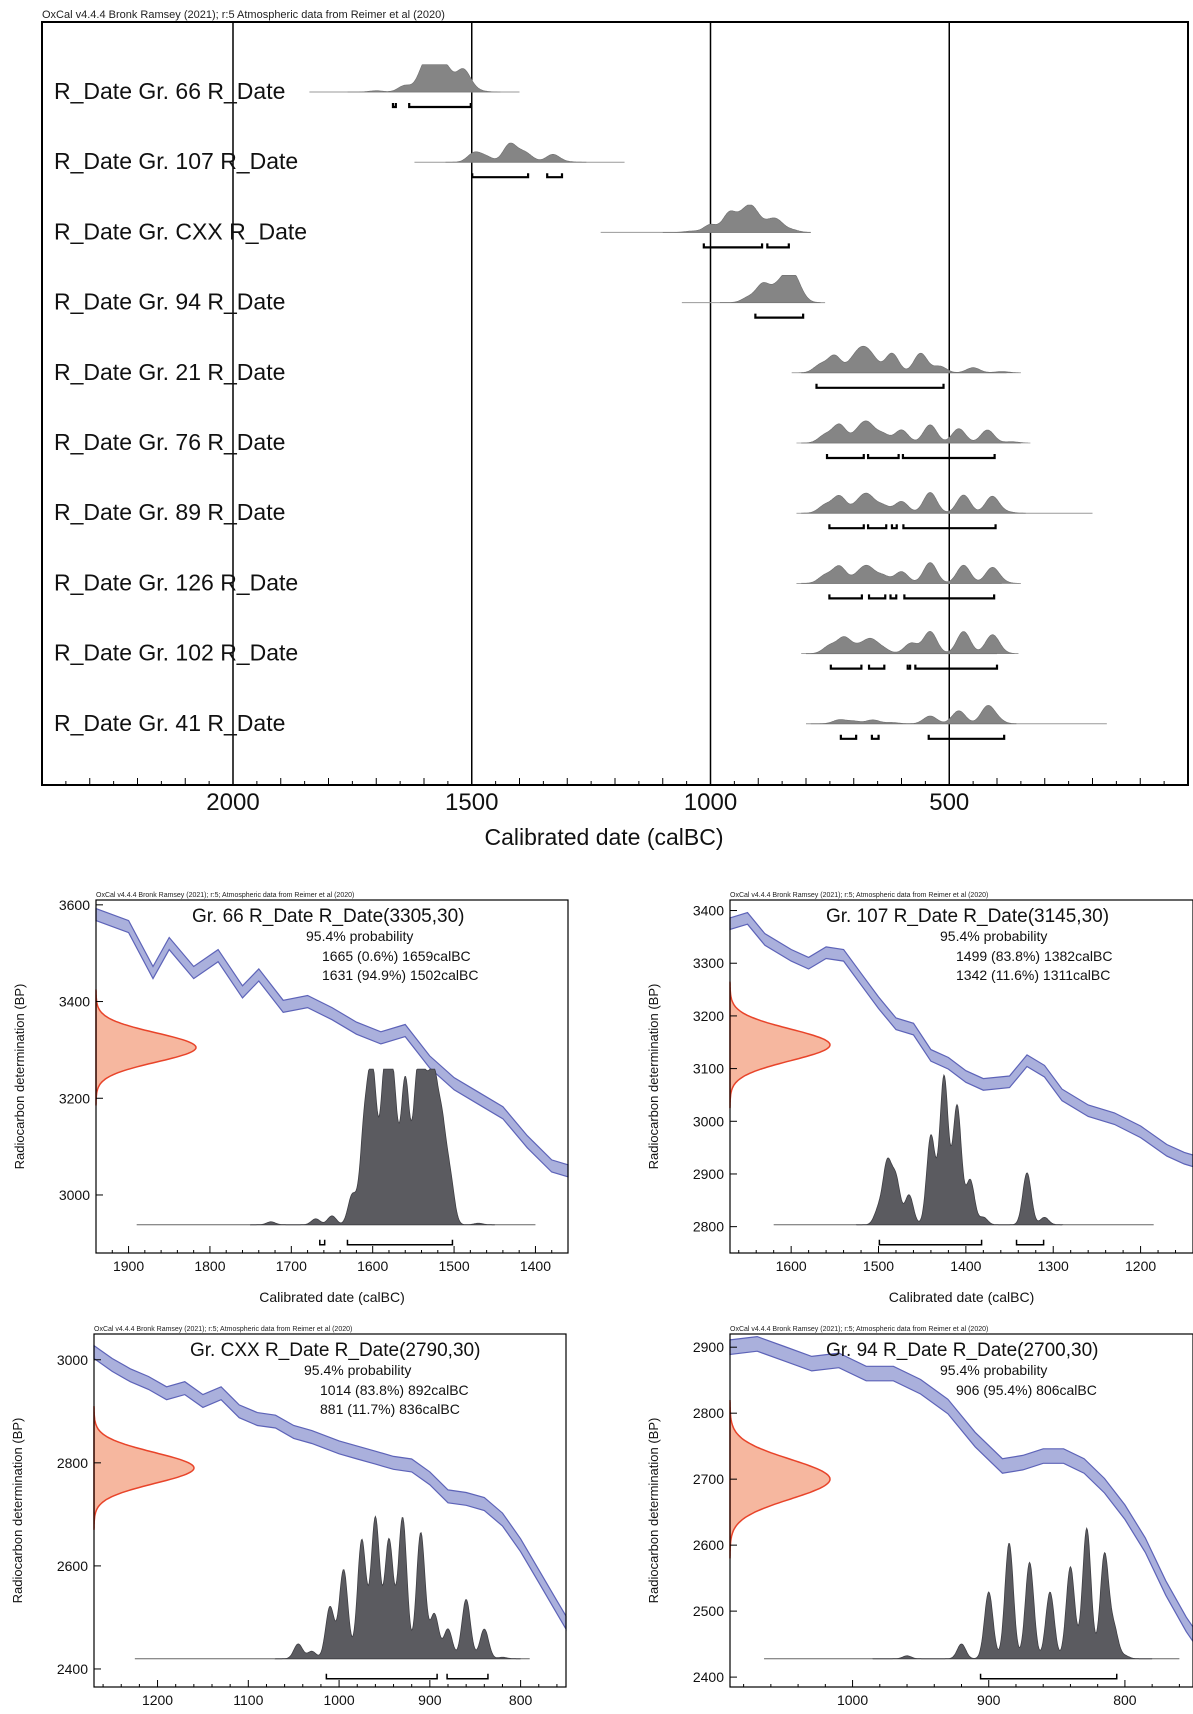  What do you see at coordinates (287, 86) in the screenshot?
I see `multiplot-row: R_Date Gr. 66 R_Date` at bounding box center [287, 86].